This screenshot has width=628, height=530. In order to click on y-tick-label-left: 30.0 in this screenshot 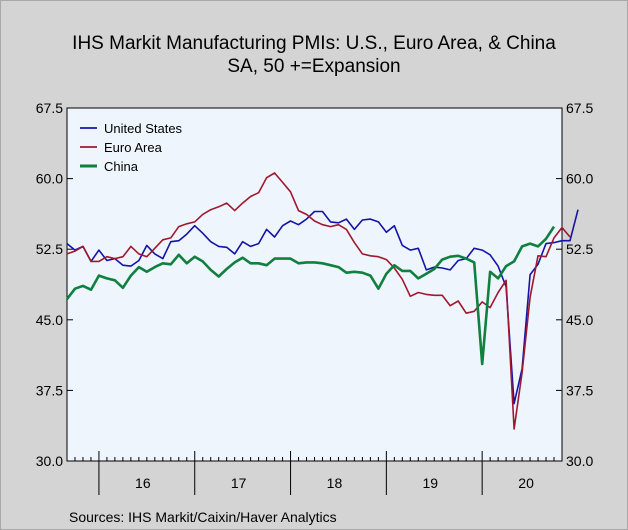, I will do `click(49, 461)`.